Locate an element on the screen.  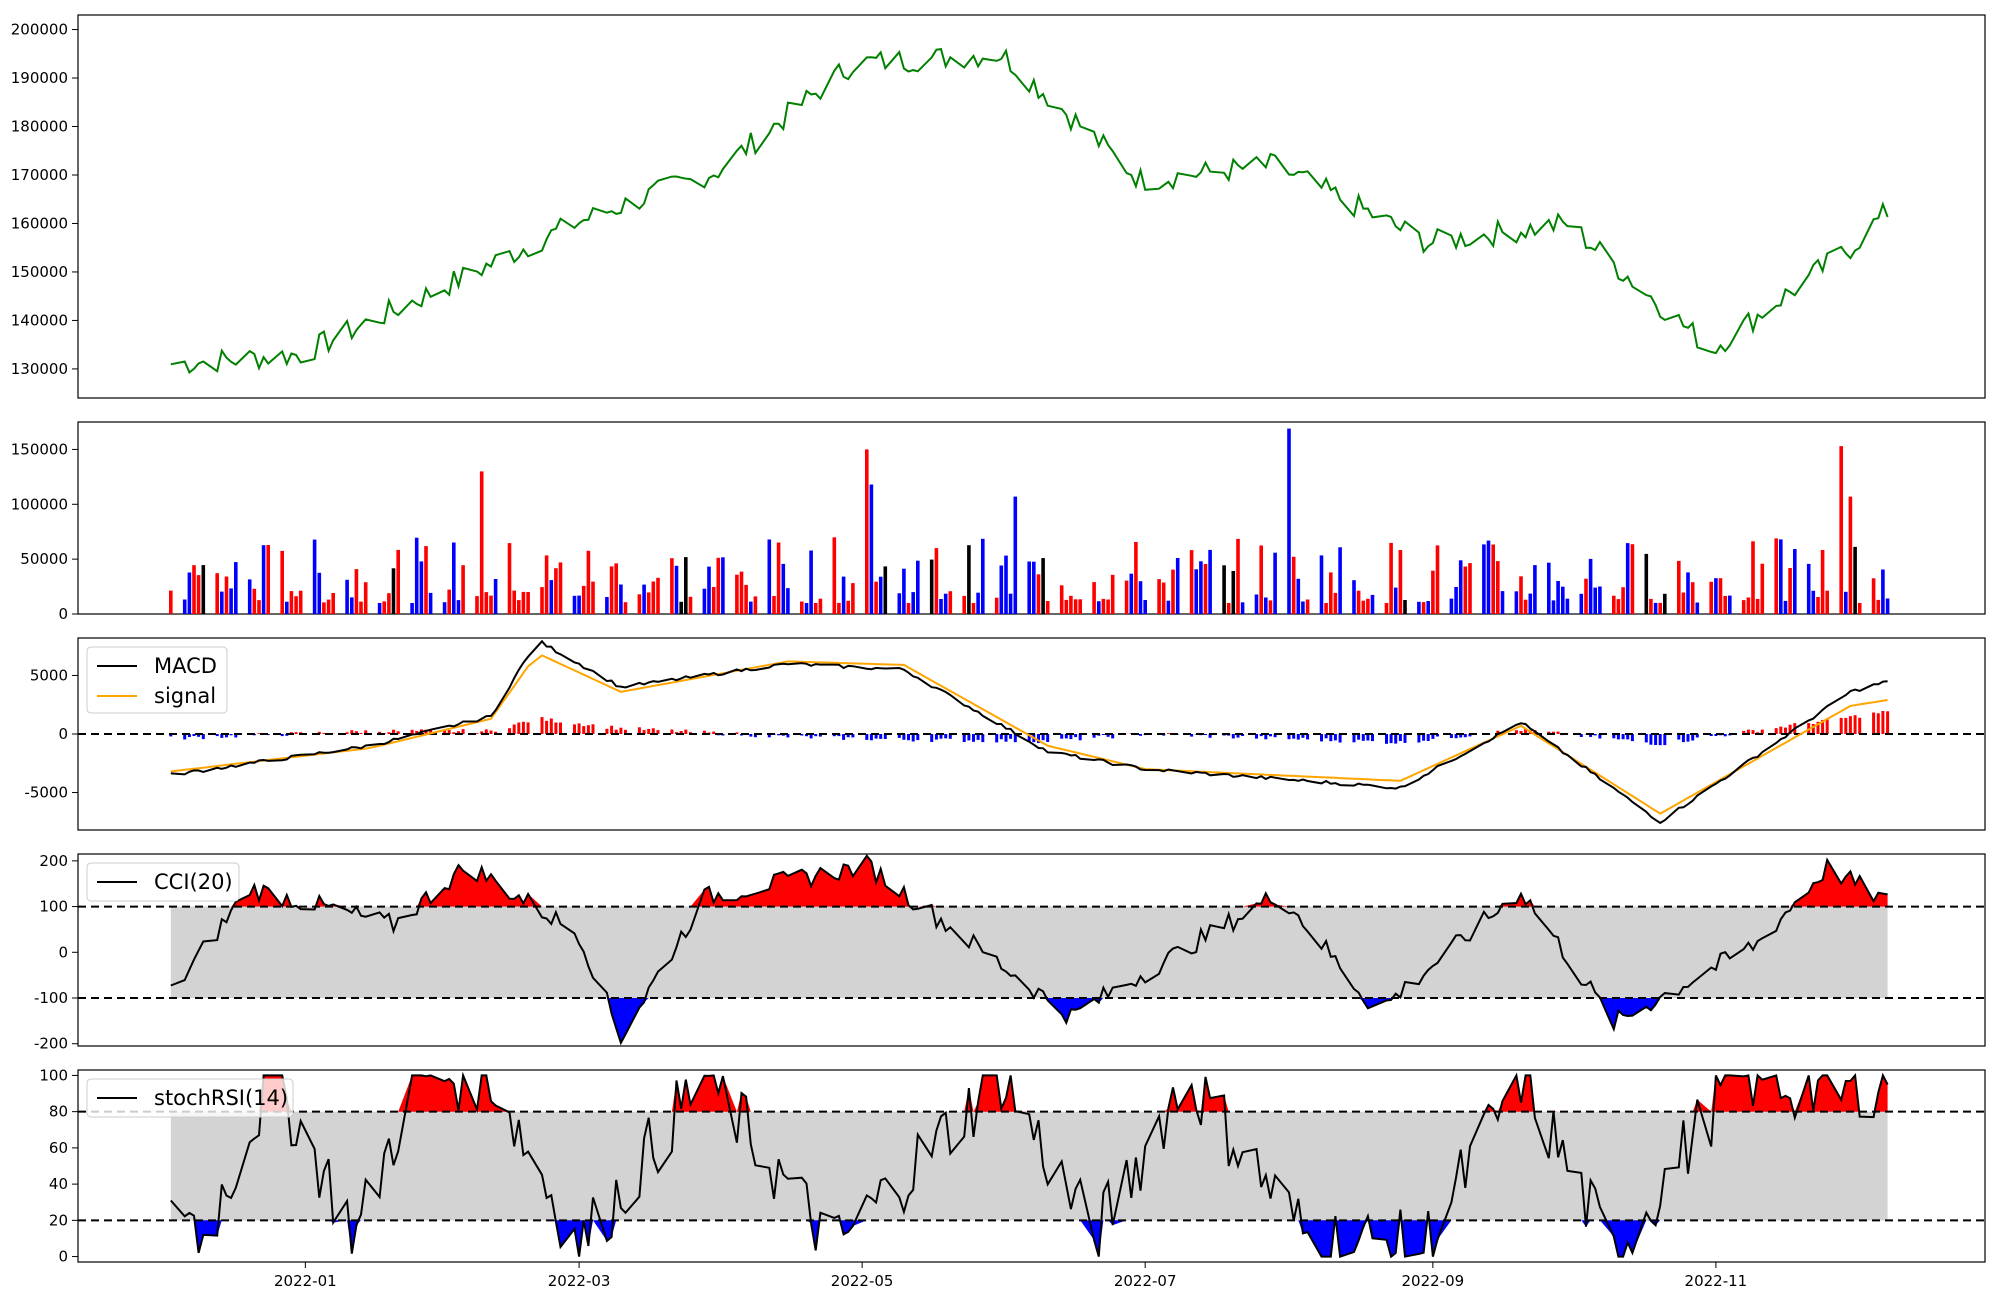
macd-y-tick-label: -5000 is located at coordinates (46, 793).